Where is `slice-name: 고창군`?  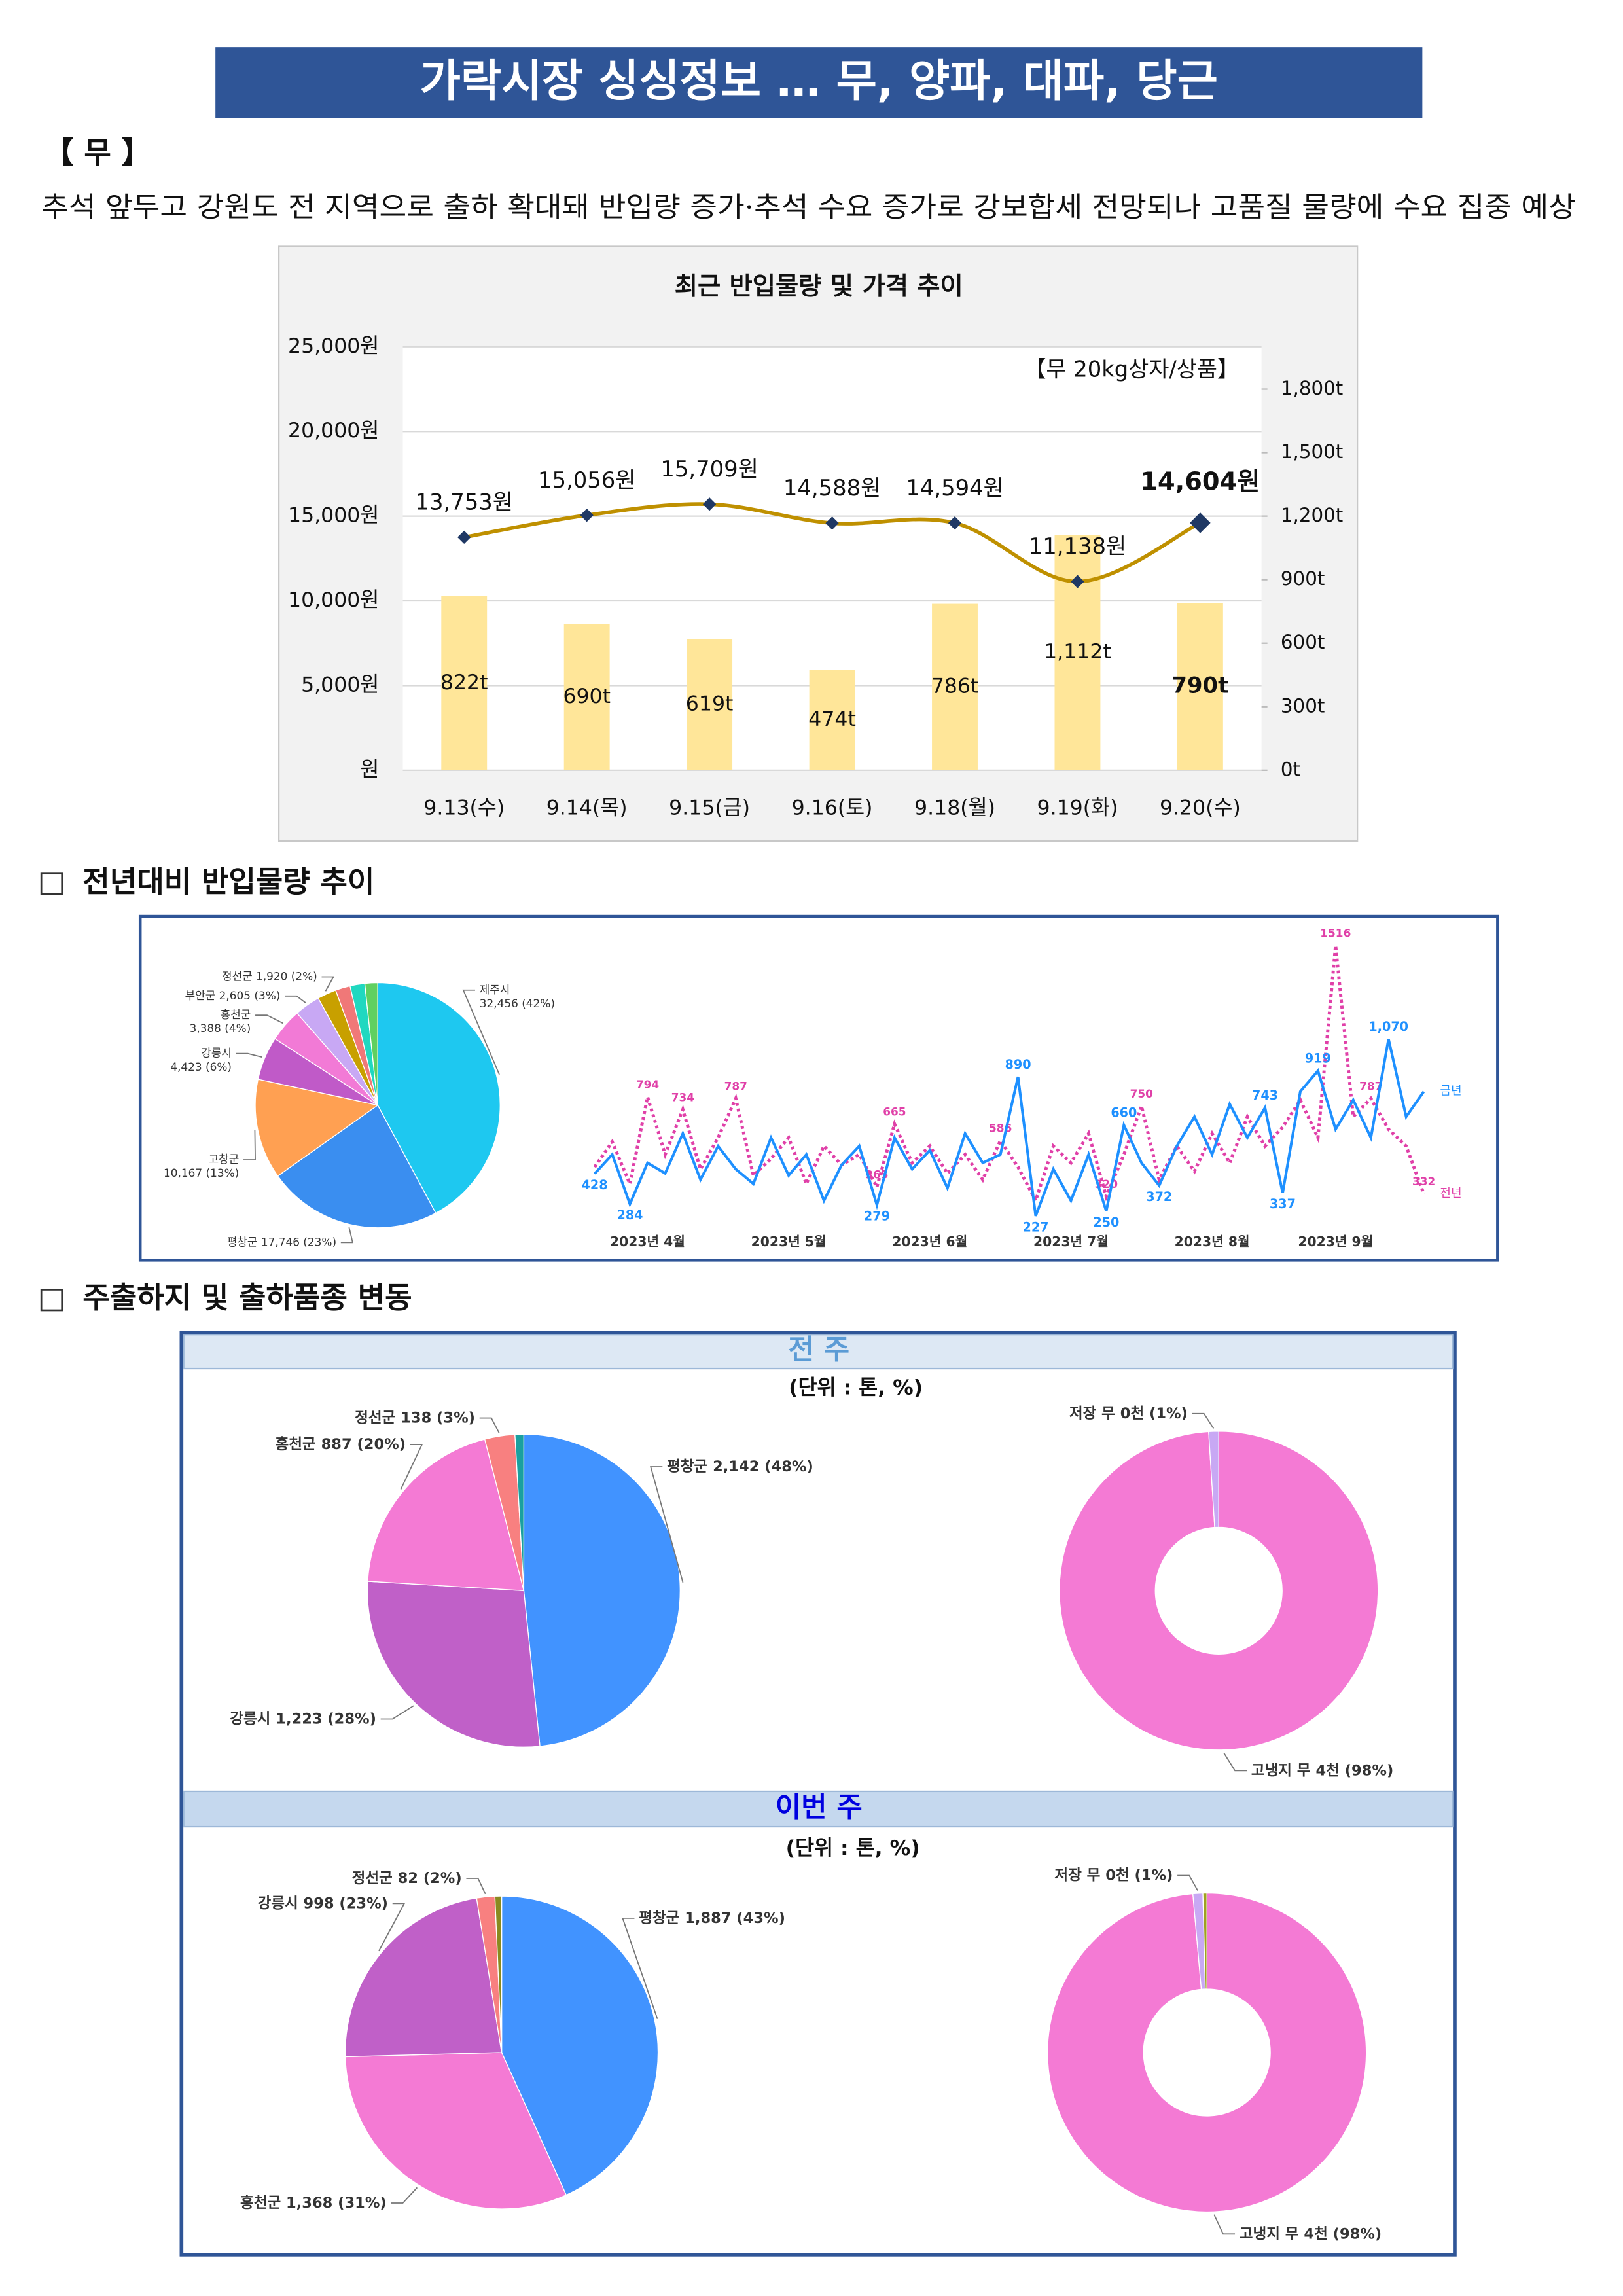 slice-name: 고창군 is located at coordinates (224, 1159).